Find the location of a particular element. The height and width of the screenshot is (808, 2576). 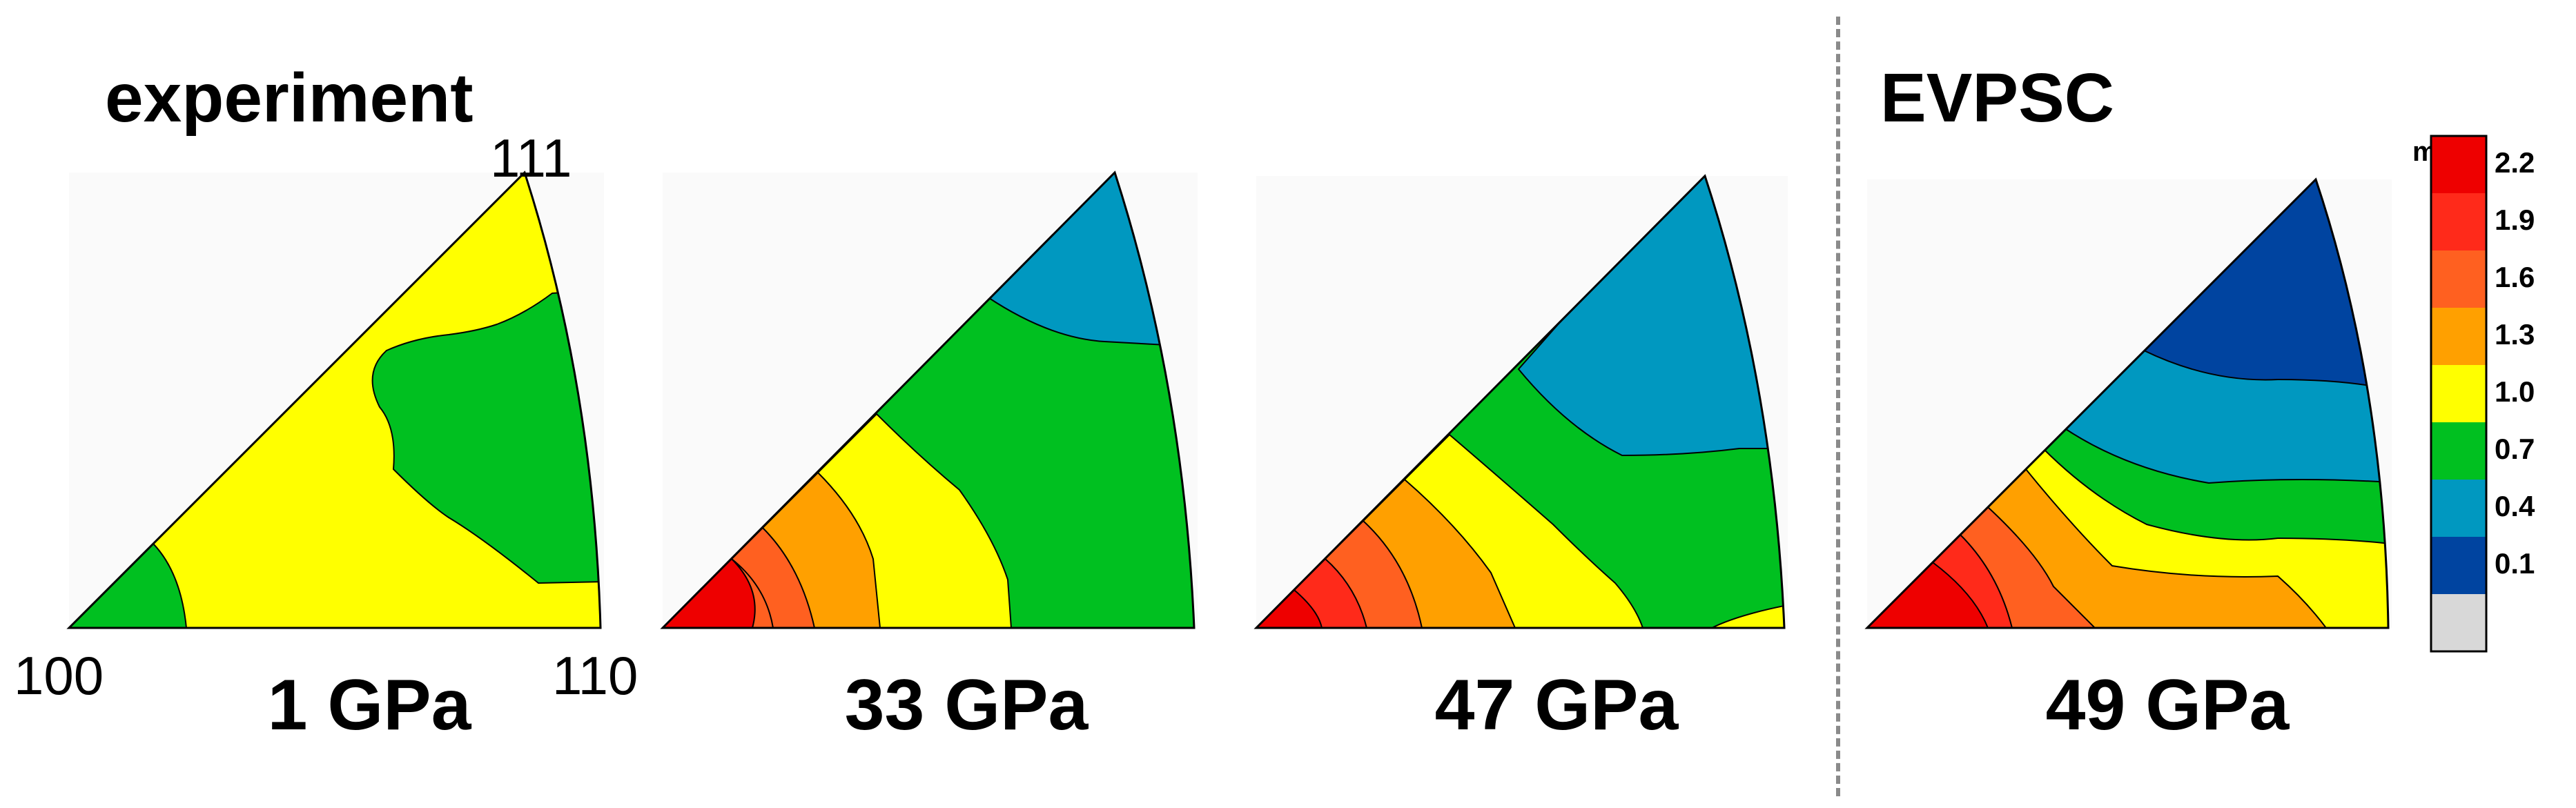

corner-110-label: 110 is located at coordinates (595, 676).